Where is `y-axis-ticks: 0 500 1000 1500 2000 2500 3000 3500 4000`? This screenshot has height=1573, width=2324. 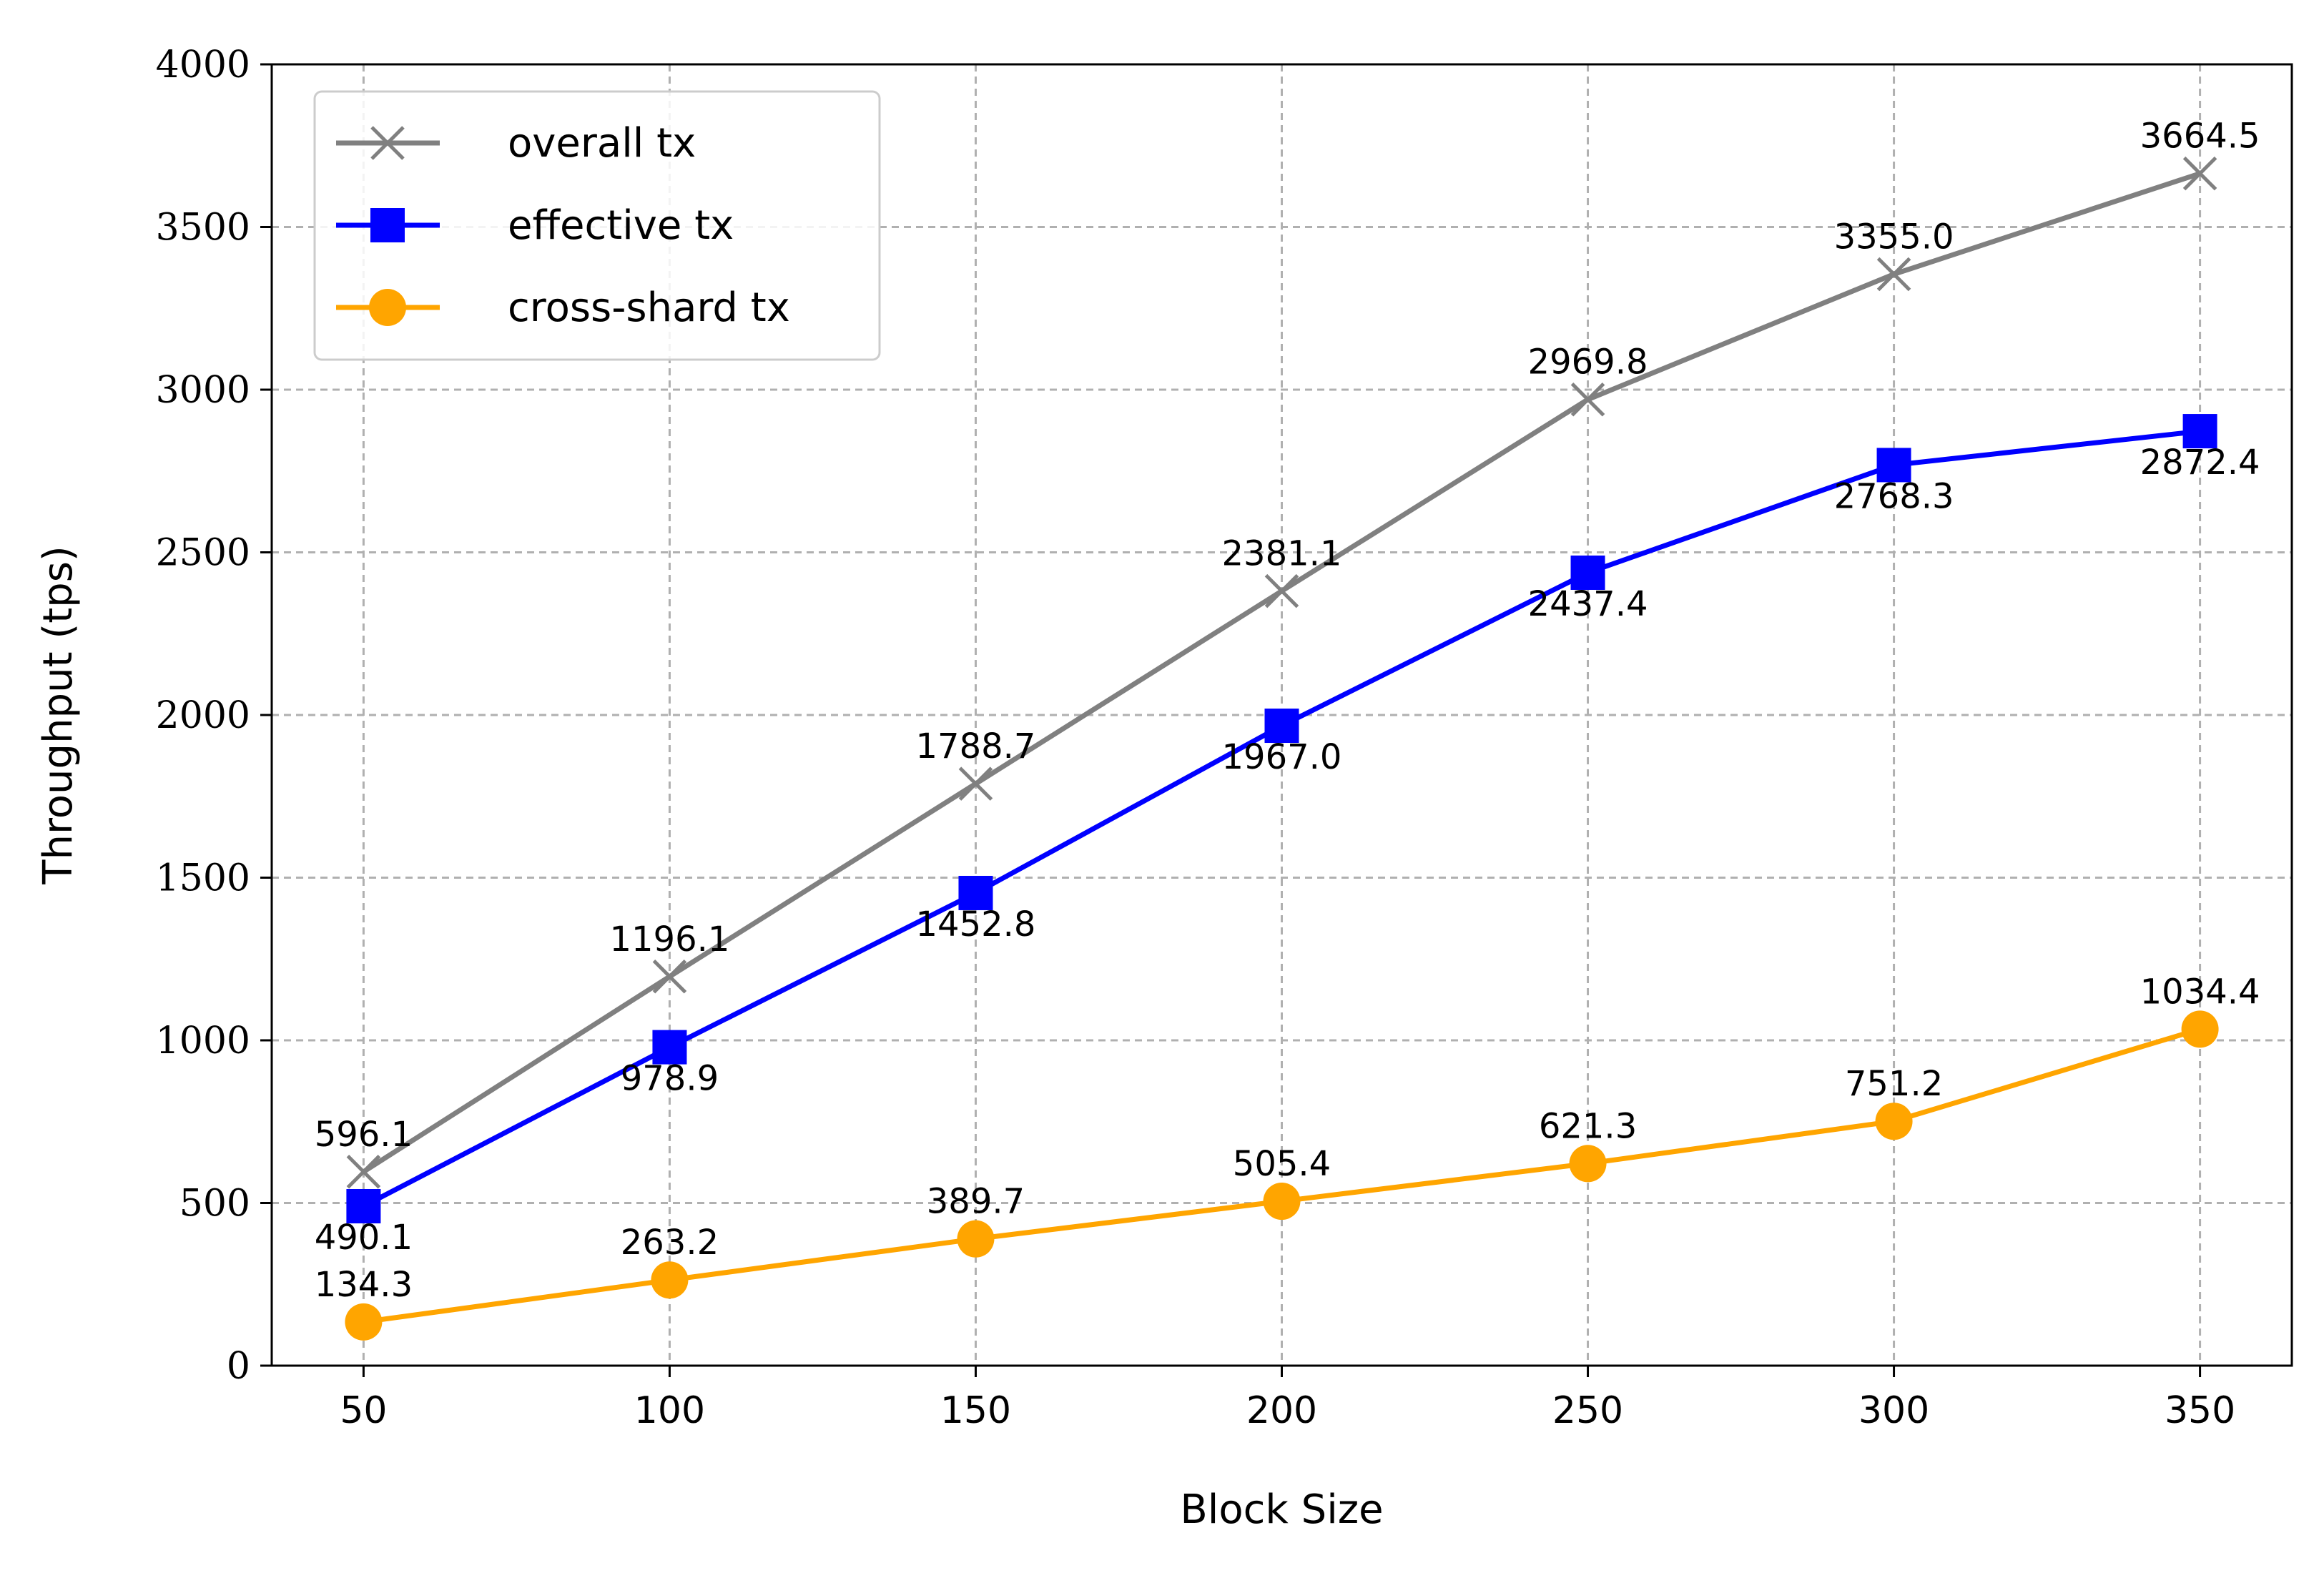 y-axis-ticks: 0 500 1000 1500 2000 2500 3000 3500 4000 is located at coordinates (214, 716).